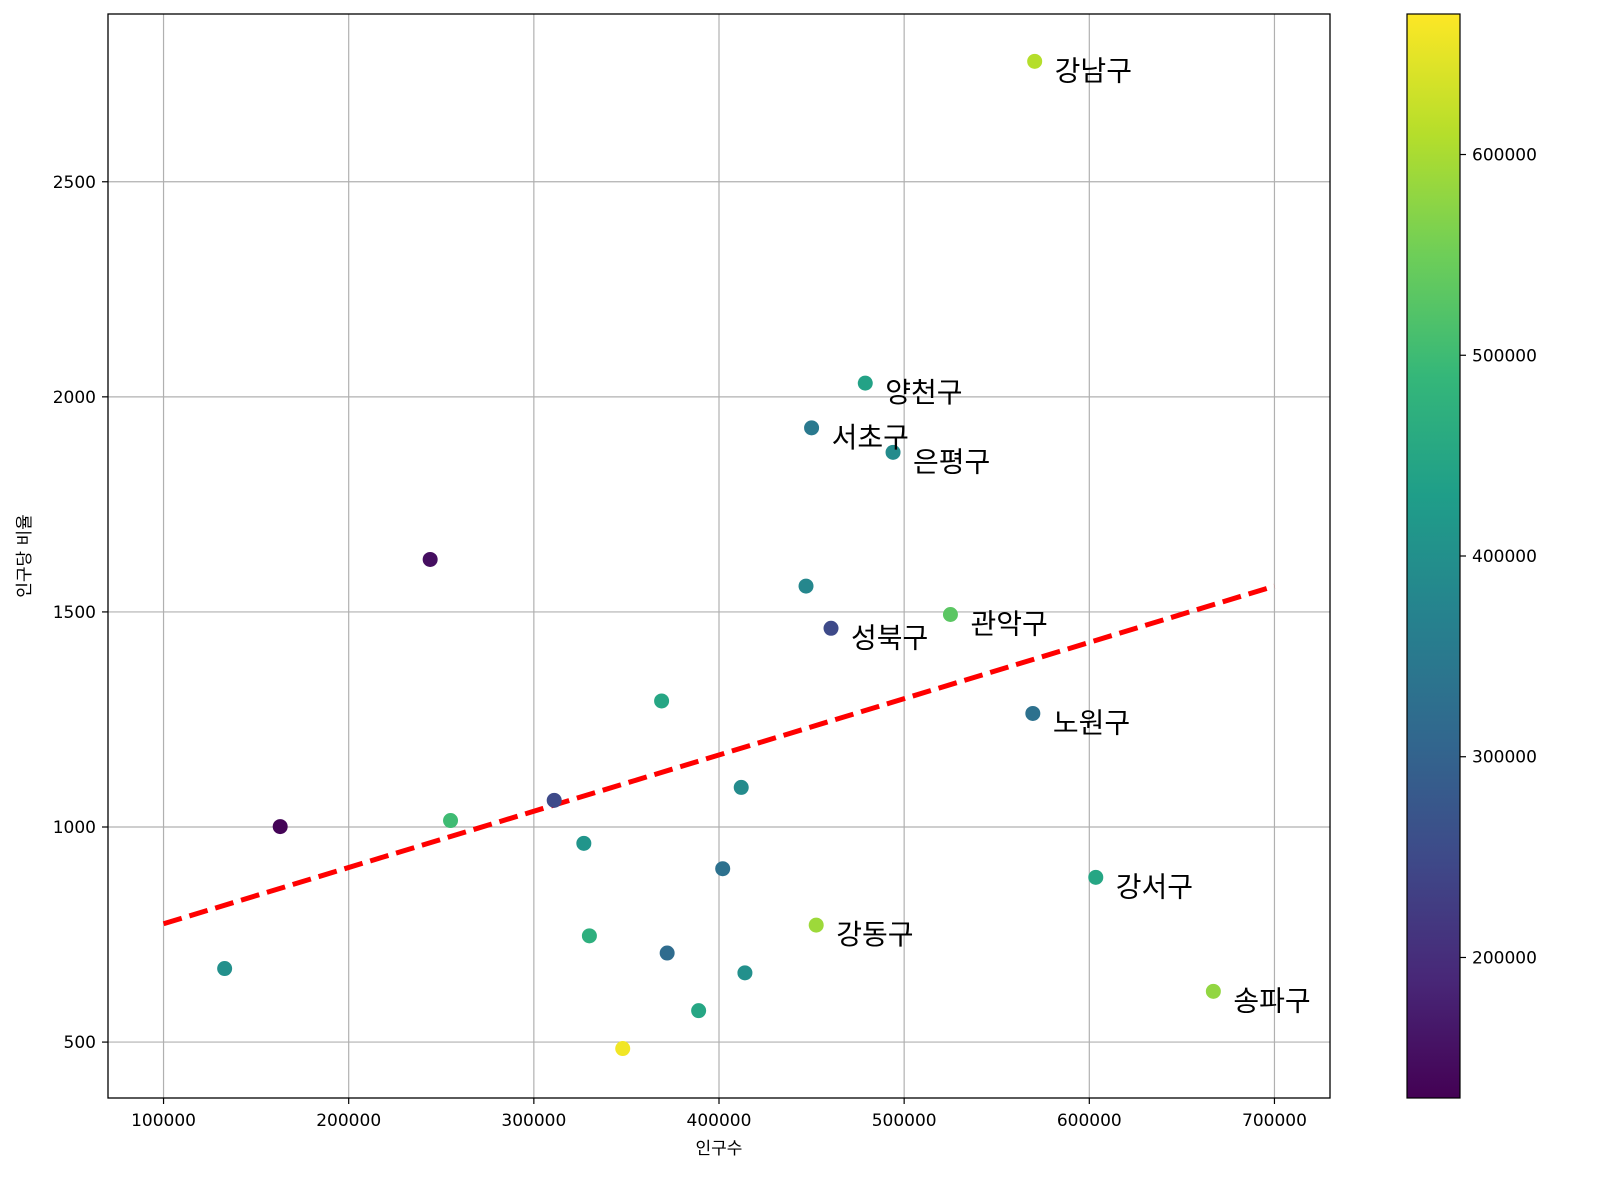 The width and height of the screenshot is (1603, 1197). Describe the element at coordinates (348, 1121) in the screenshot. I see `x-tick-label: 200000` at that location.